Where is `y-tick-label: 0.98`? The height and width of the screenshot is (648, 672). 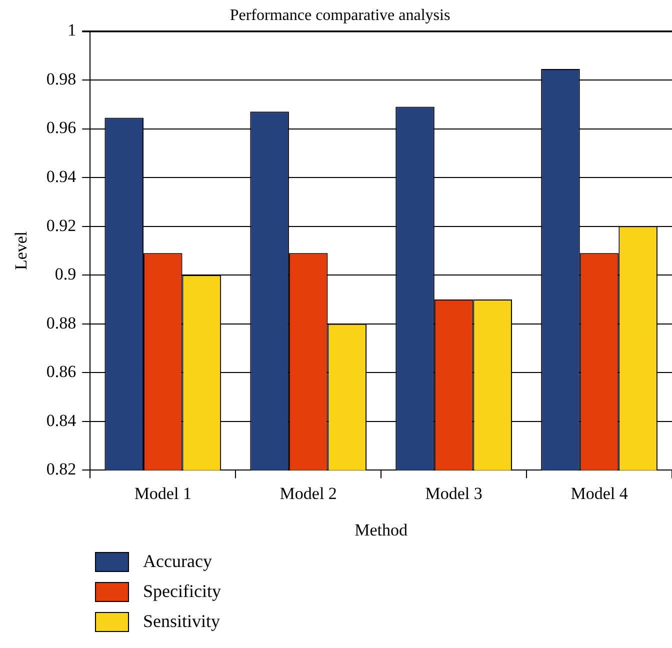
y-tick-label: 0.98 is located at coordinates (61, 78).